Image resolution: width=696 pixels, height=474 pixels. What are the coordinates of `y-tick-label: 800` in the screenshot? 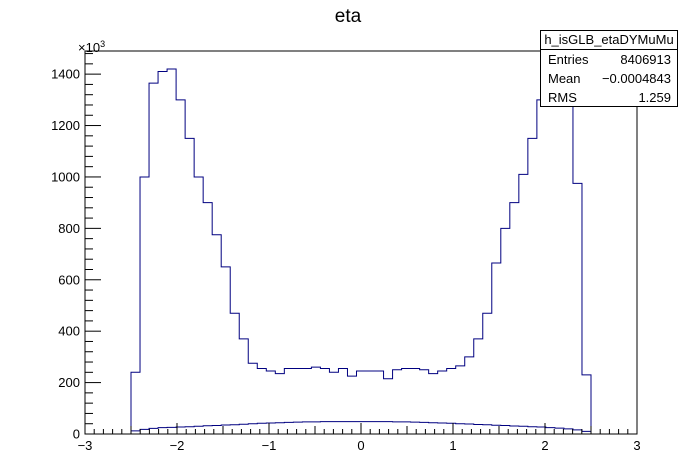 It's located at (69, 228).